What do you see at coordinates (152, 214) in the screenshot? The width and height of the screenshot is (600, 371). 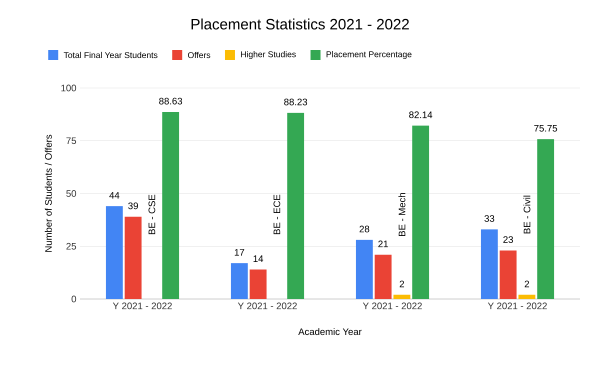 I see `annotation: BE - CSE` at bounding box center [152, 214].